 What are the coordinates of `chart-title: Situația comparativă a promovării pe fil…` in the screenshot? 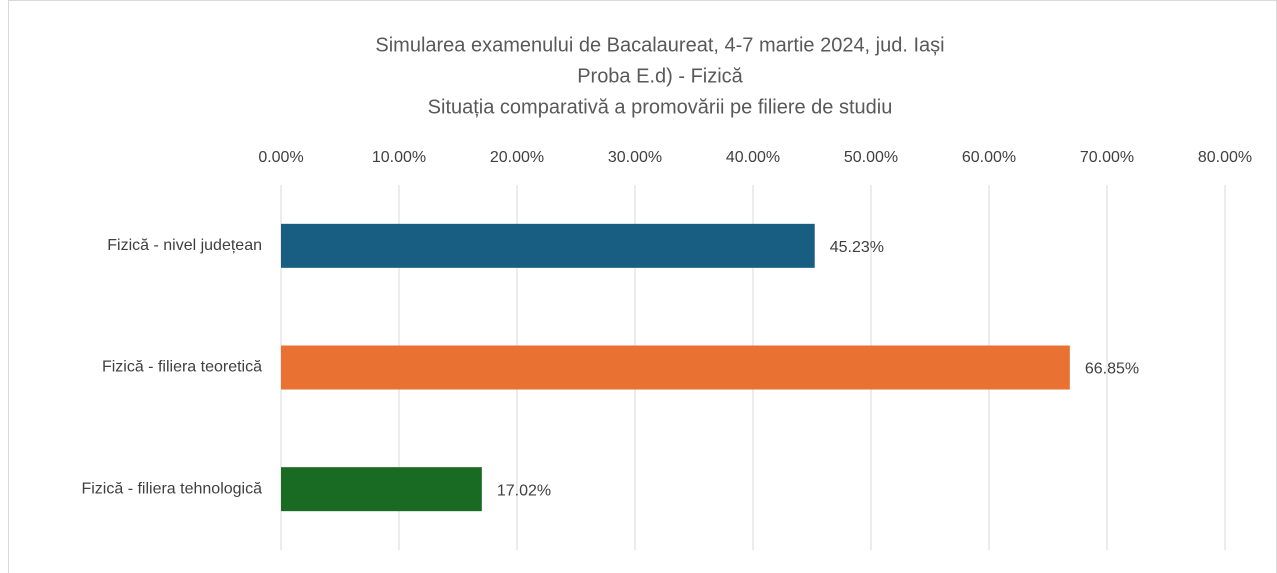 It's located at (660, 107).